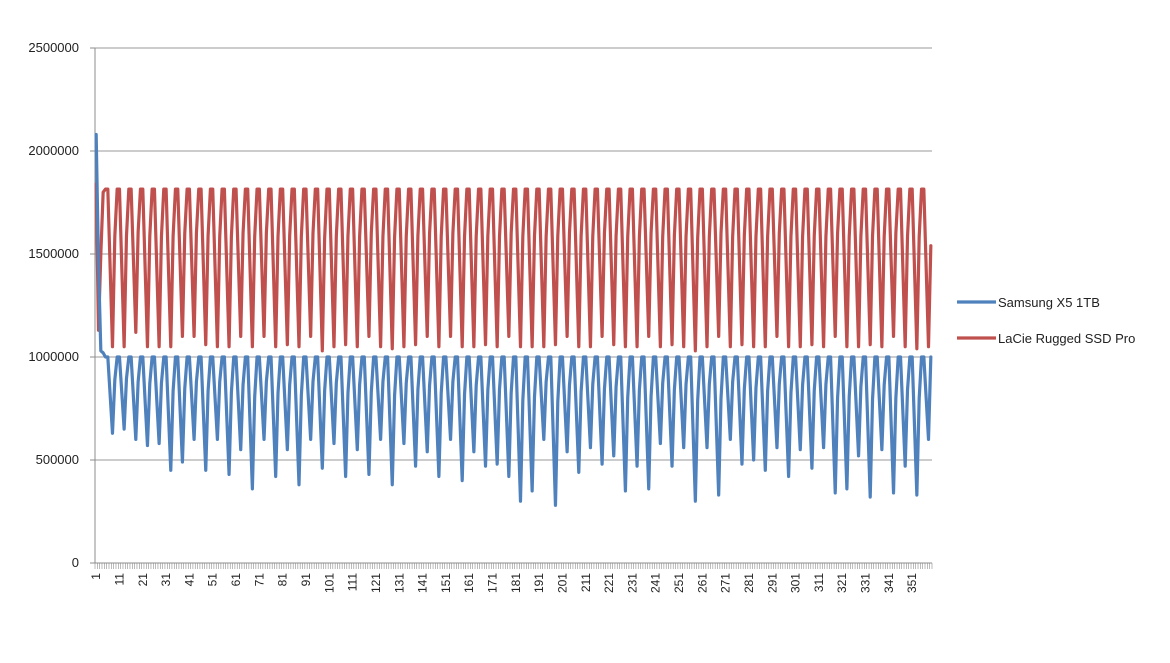 The width and height of the screenshot is (1170, 663). What do you see at coordinates (726, 583) in the screenshot?
I see `x-tick-label: 271` at bounding box center [726, 583].